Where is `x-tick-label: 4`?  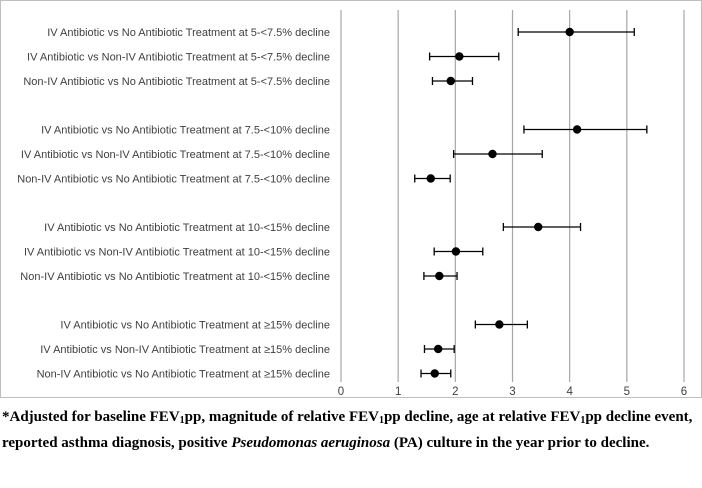 x-tick-label: 4 is located at coordinates (569, 392).